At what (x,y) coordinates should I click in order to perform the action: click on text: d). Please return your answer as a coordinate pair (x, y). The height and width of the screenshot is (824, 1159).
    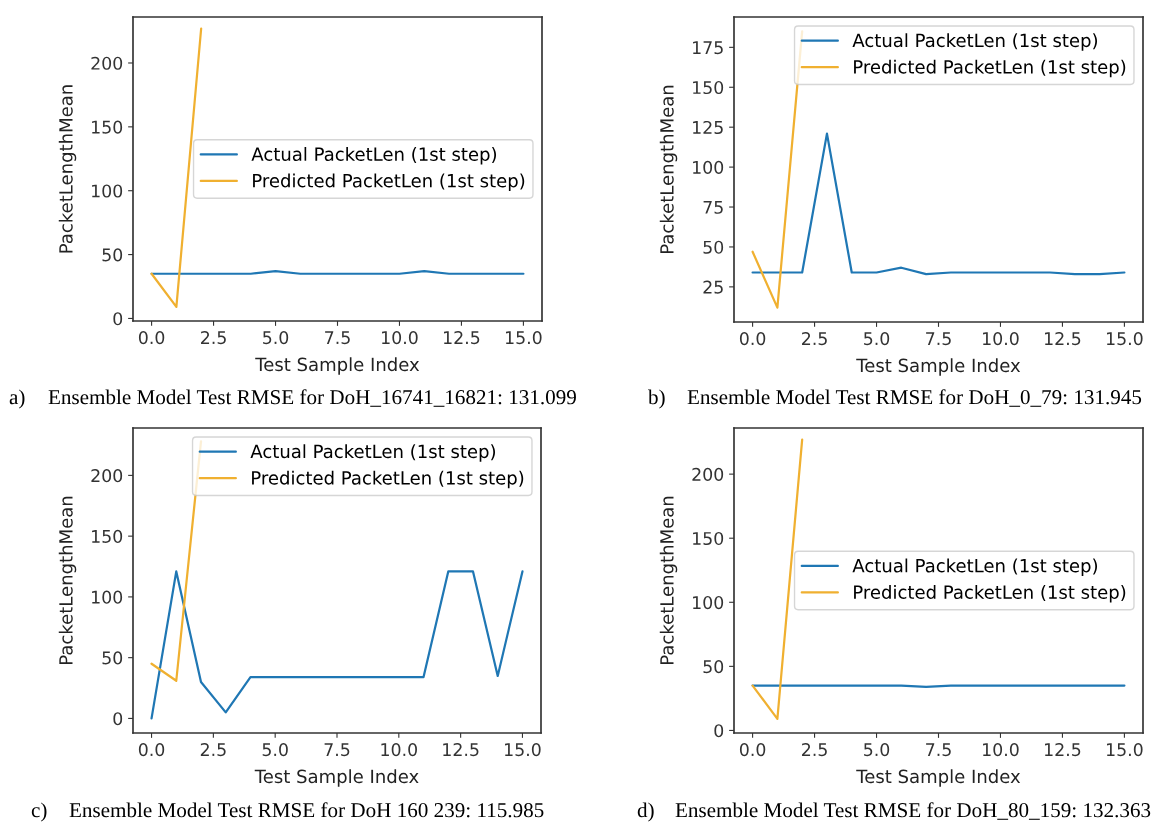
    Looking at the image, I should click on (645, 812).